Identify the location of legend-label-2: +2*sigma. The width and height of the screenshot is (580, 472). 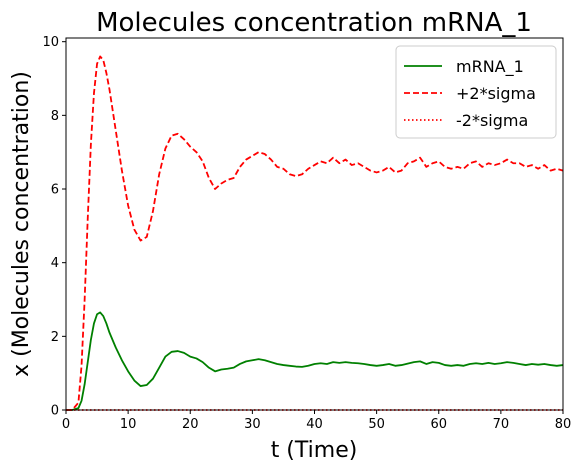
(496, 93).